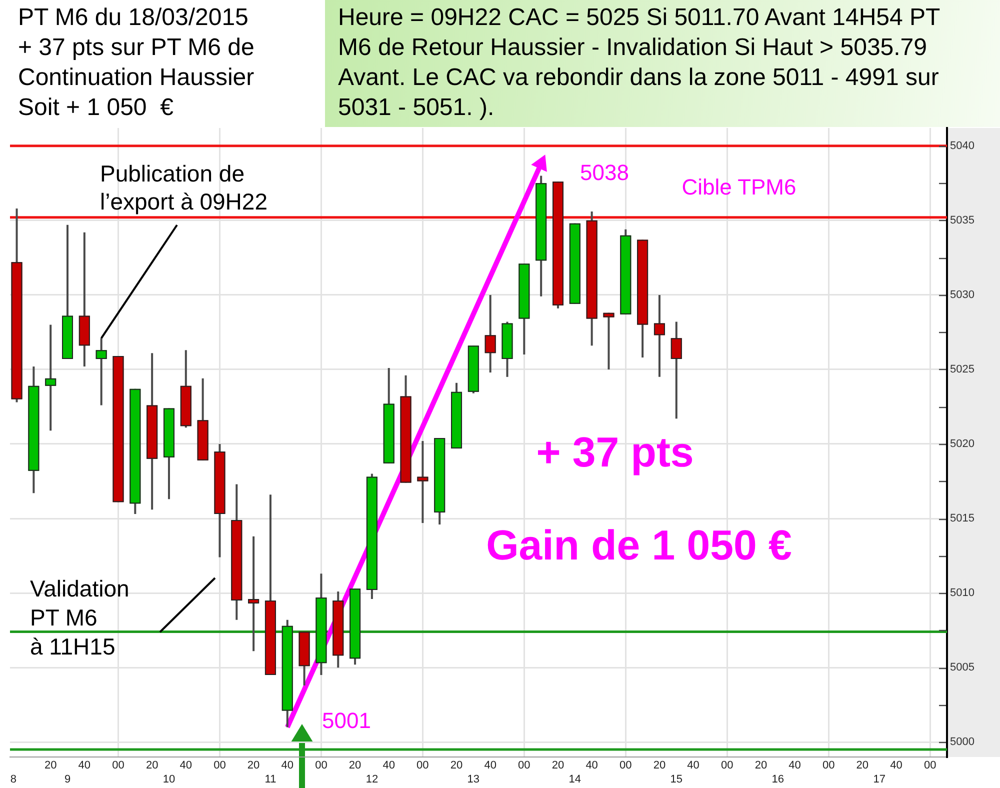  Describe the element at coordinates (676, 780) in the screenshot. I see `x2-tick-label: 15` at that location.